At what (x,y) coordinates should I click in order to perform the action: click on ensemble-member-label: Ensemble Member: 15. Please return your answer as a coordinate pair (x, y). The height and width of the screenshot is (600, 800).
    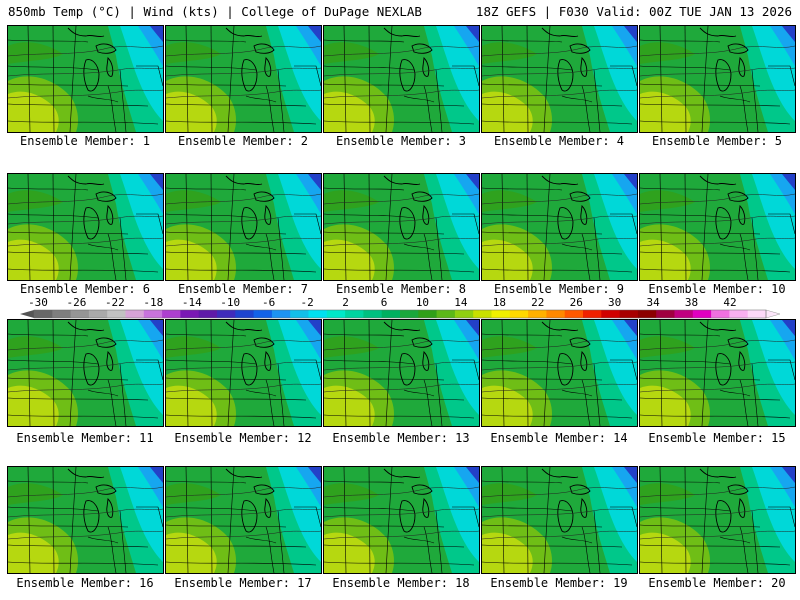
    Looking at the image, I should click on (717, 438).